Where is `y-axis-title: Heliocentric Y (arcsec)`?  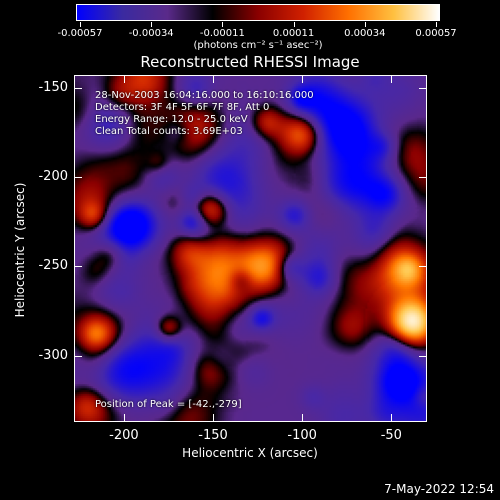
y-axis-title: Heliocentric Y (arcsec) is located at coordinates (20, 250).